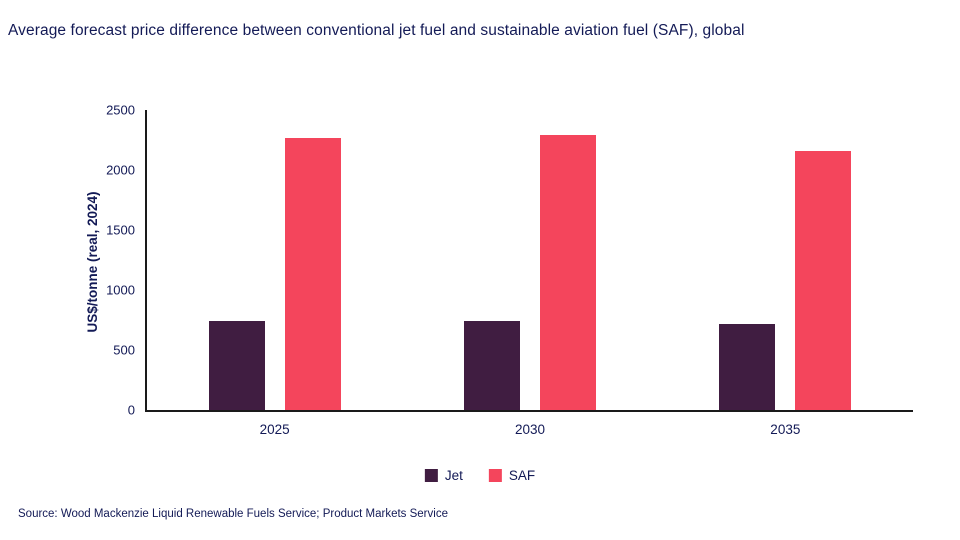  I want to click on legend-item-jet: Jet, so click(443, 475).